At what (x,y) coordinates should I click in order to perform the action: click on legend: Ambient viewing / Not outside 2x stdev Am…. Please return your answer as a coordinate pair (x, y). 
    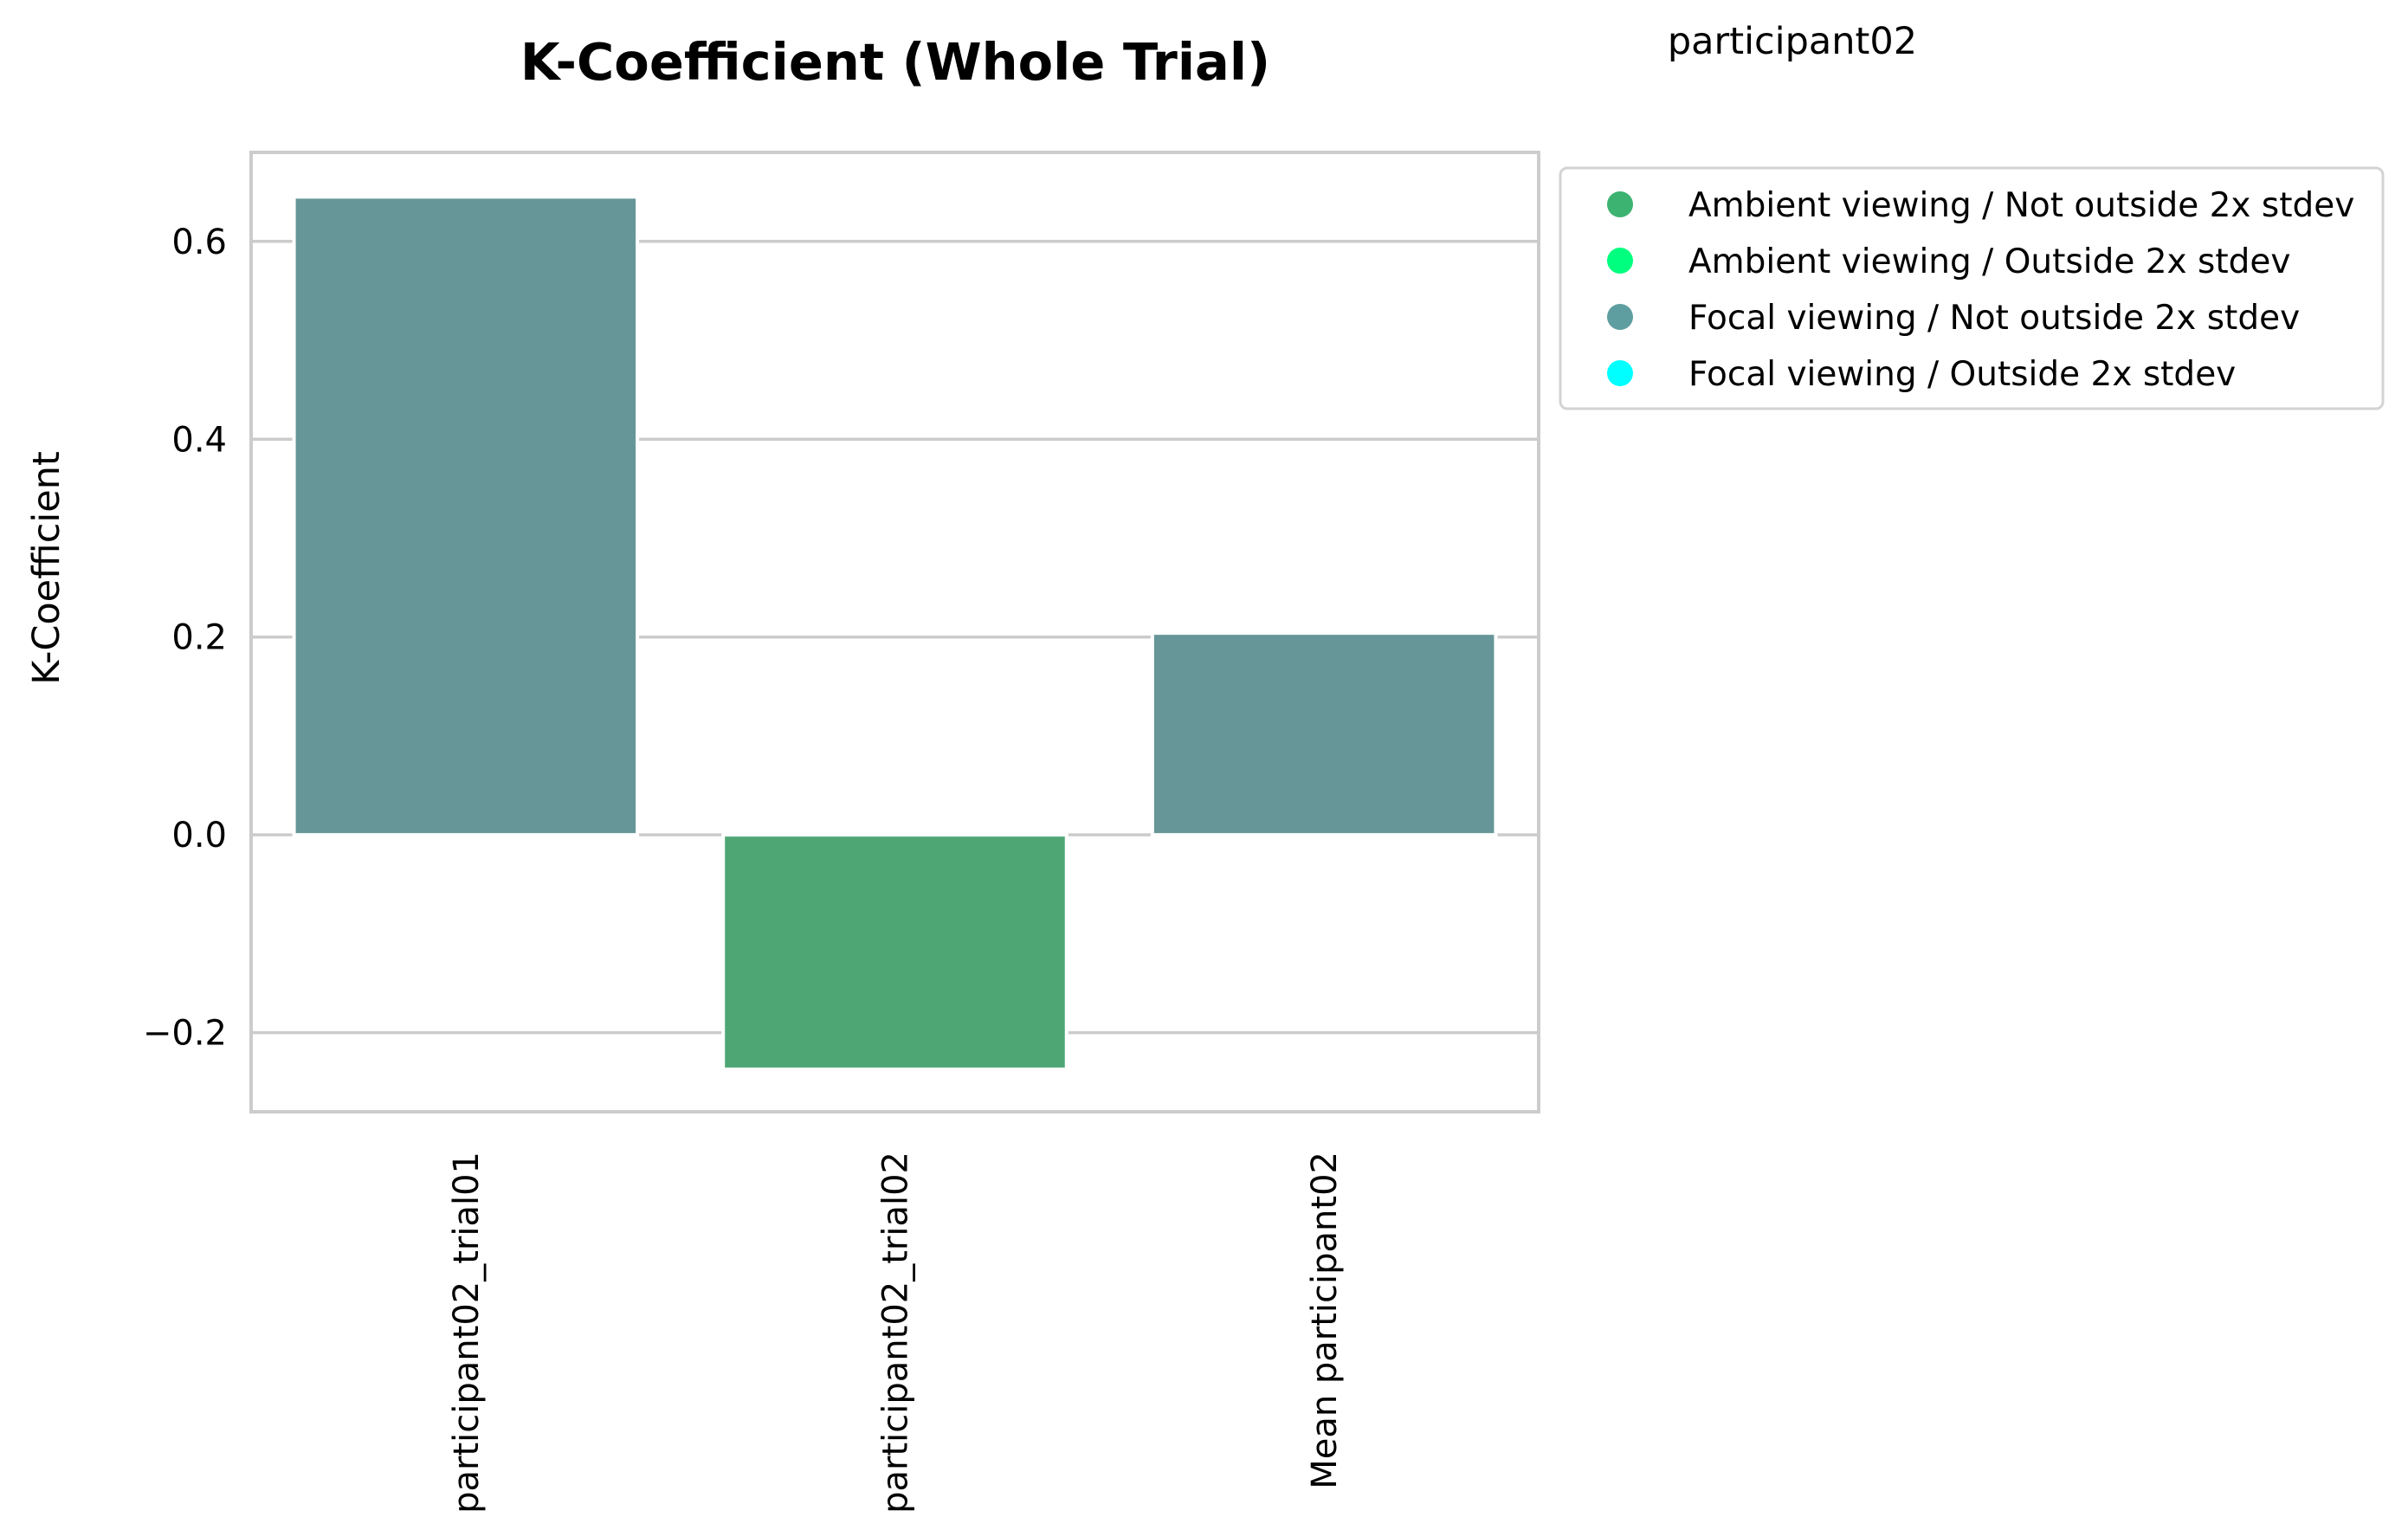
    Looking at the image, I should click on (1972, 288).